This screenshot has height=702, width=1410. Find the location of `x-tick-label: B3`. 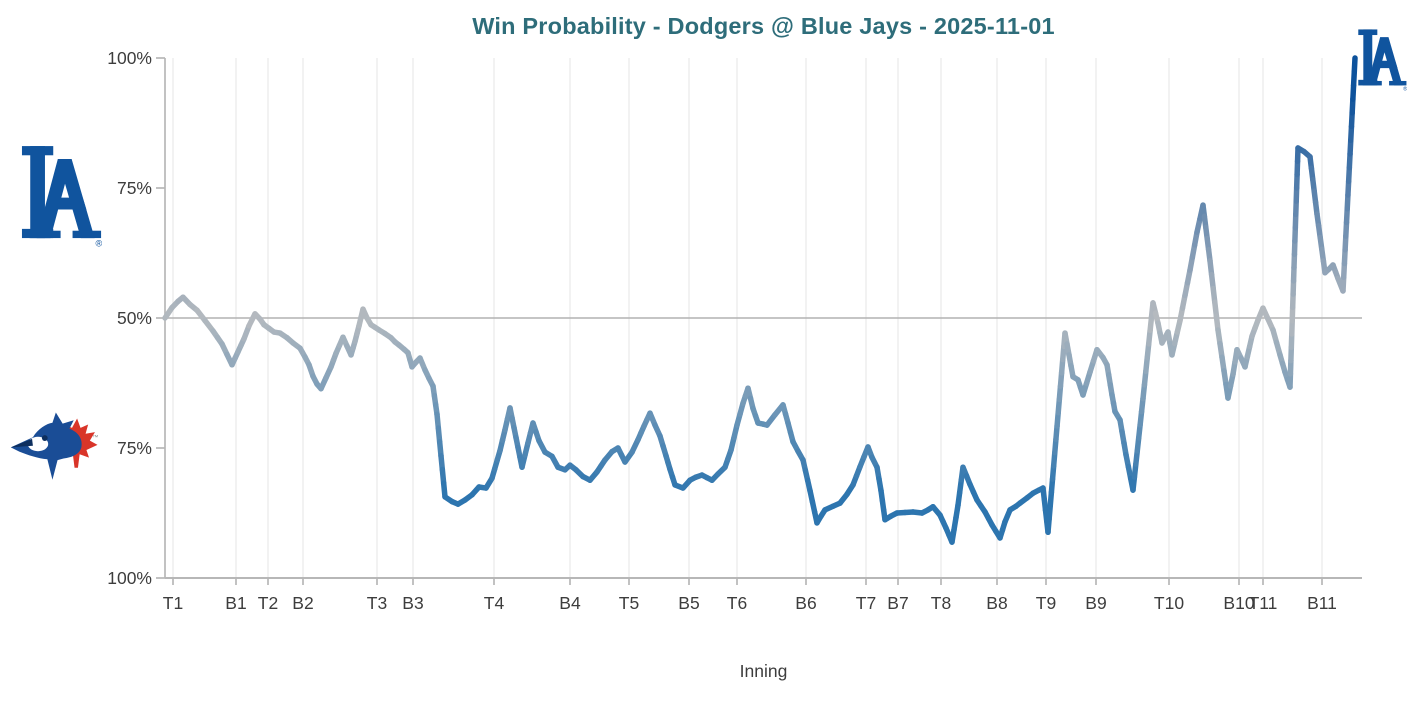

x-tick-label: B3 is located at coordinates (412, 603).